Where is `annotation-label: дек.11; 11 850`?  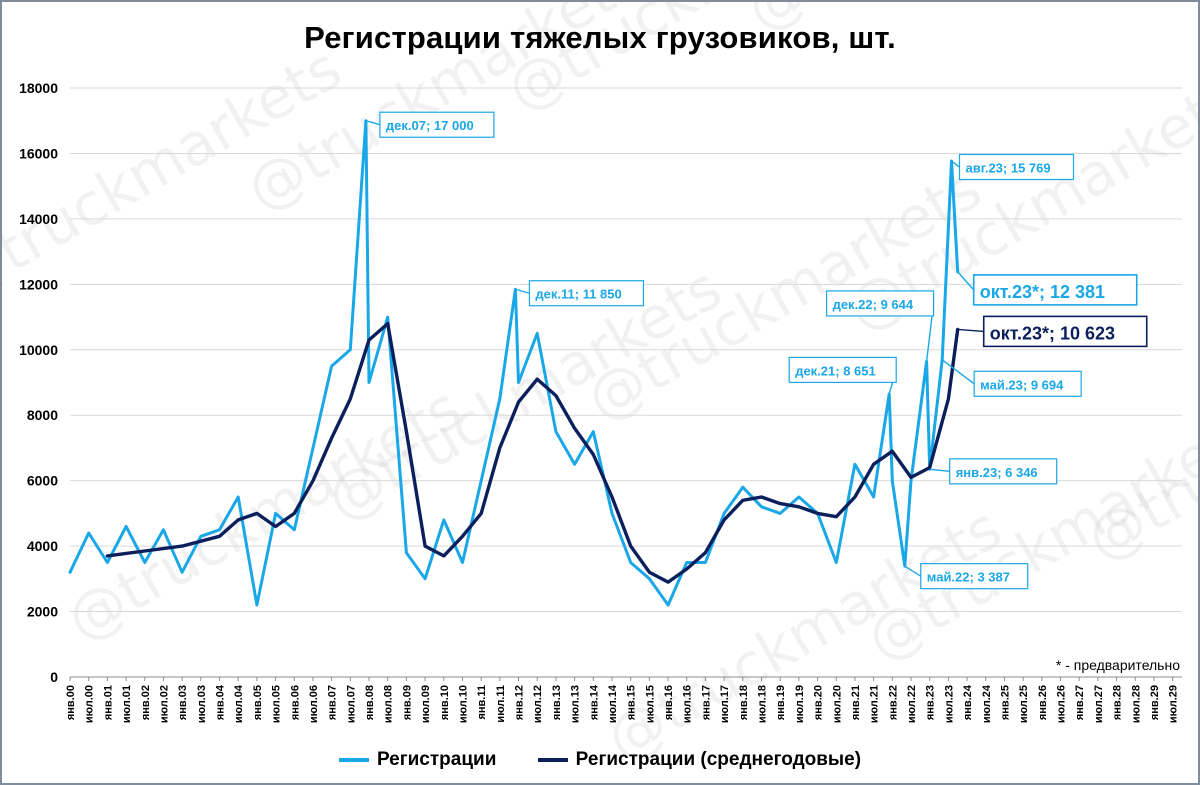
annotation-label: дек.11; 11 850 is located at coordinates (578, 294).